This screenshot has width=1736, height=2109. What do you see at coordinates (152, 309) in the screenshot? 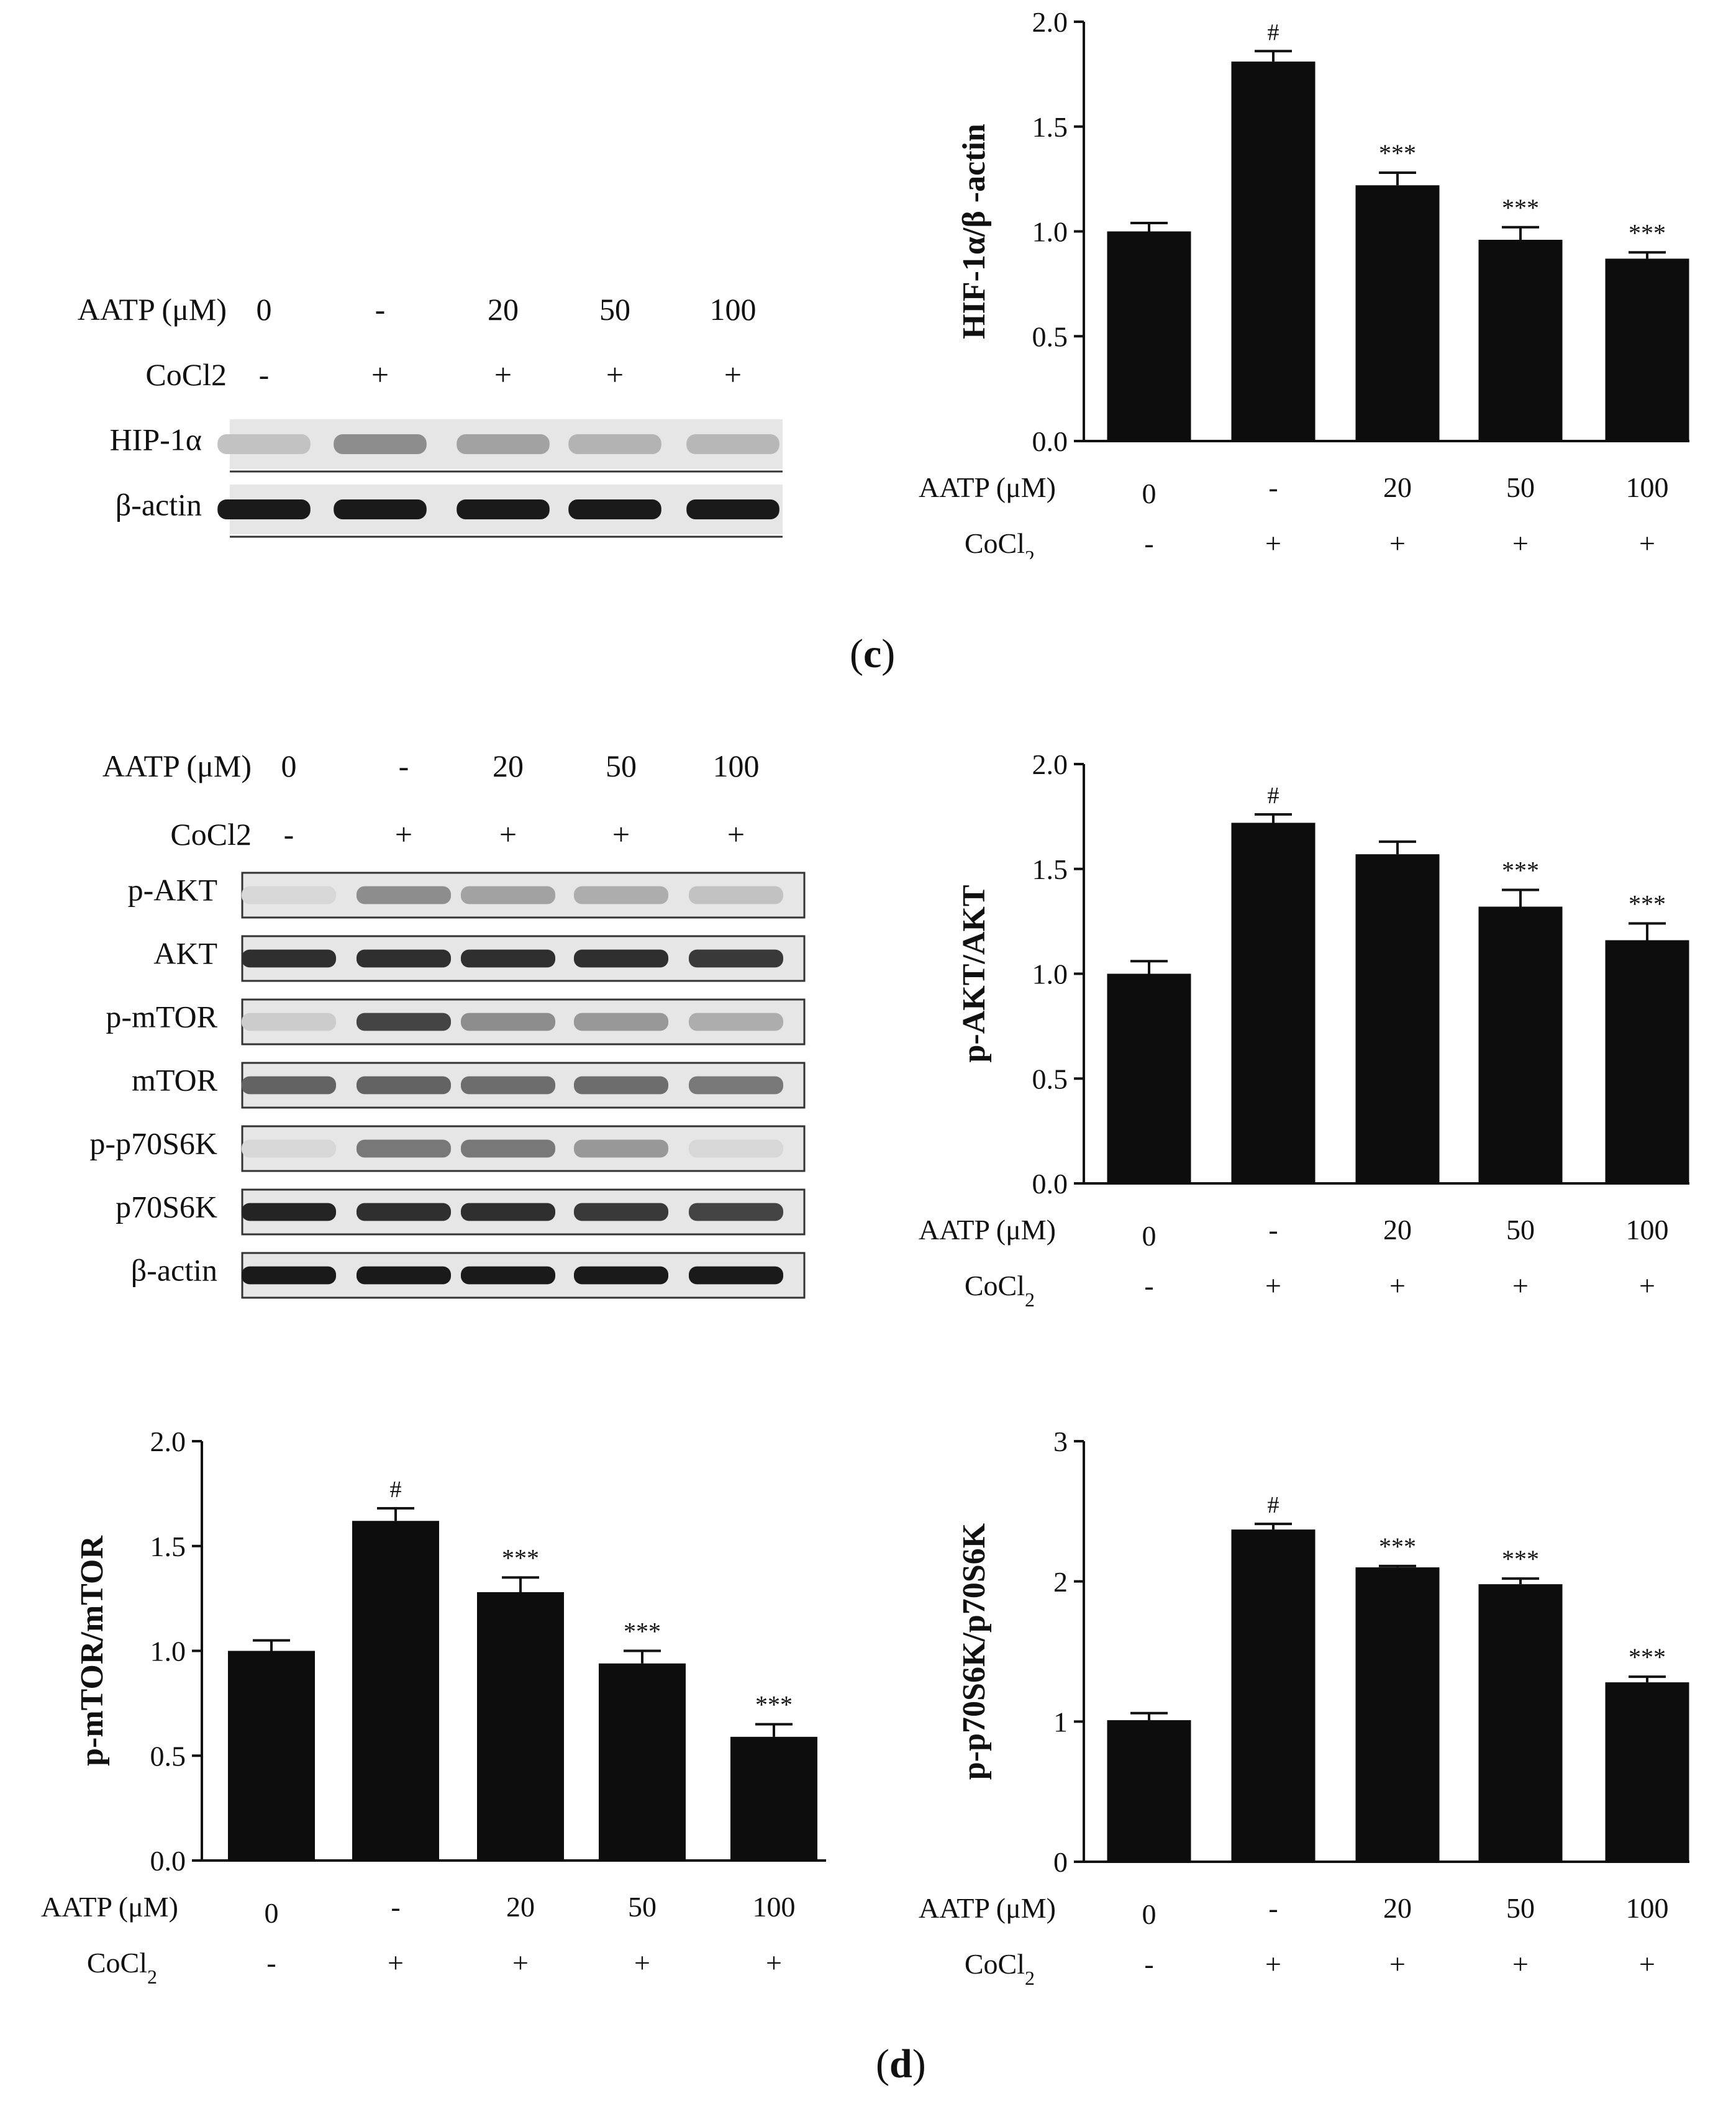
I see `condition-label-aatp: AATP (μM)` at bounding box center [152, 309].